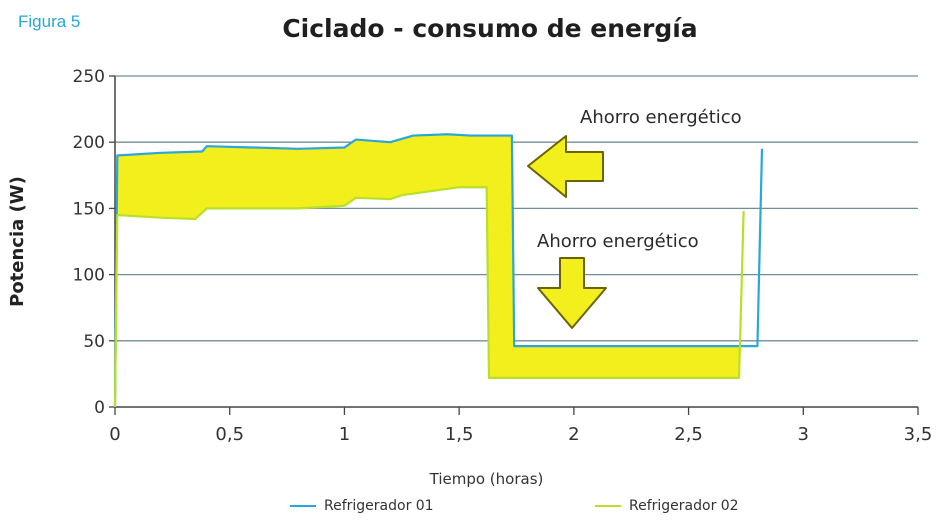  I want to click on legend-label: Refrigerador 01, so click(379, 506).